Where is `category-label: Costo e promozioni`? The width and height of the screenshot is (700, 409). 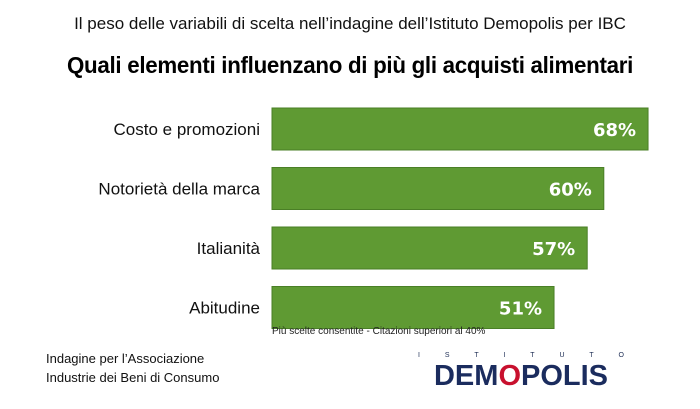 category-label: Costo e promozioni is located at coordinates (187, 129).